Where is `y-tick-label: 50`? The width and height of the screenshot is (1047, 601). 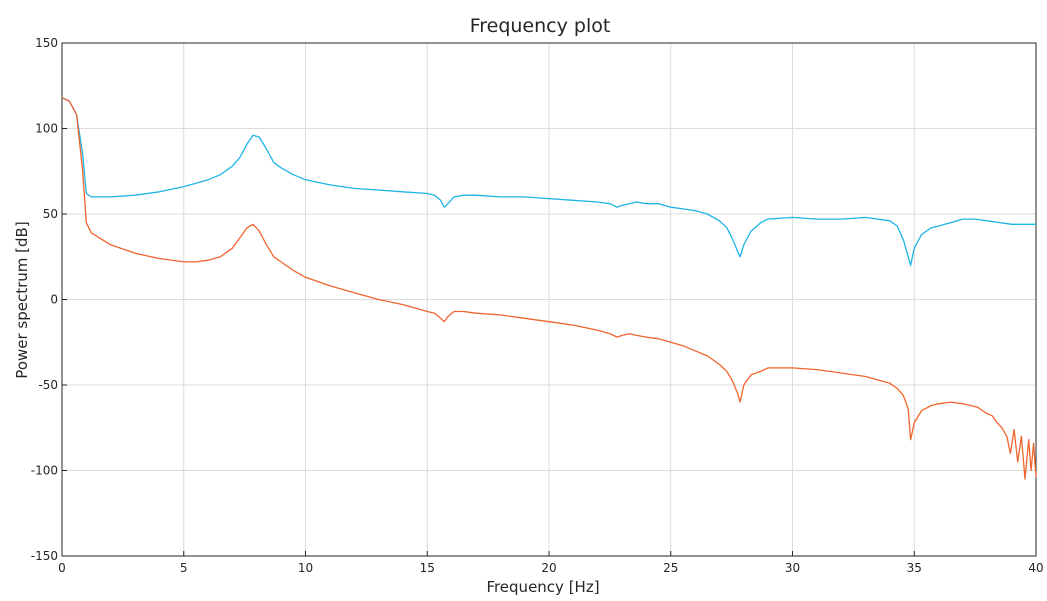 y-tick-label: 50 is located at coordinates (50, 214).